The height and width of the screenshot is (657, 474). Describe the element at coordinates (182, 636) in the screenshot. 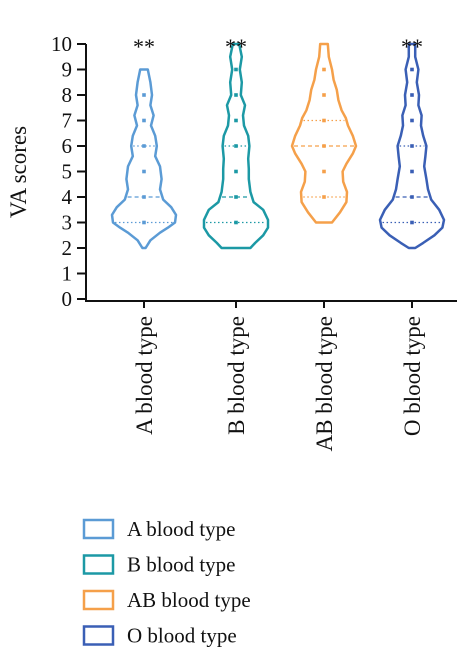

I see `legend-label: O blood type` at that location.